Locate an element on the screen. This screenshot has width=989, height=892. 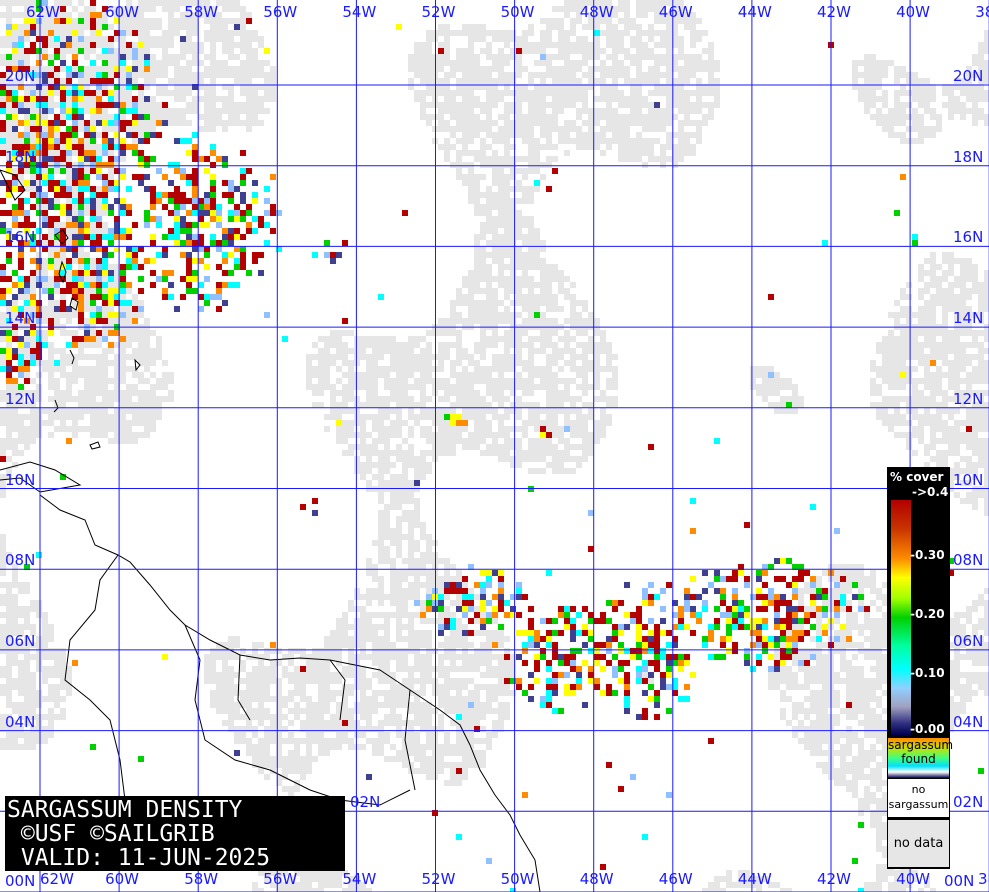
legend-no-data: no data is located at coordinates (918, 843).